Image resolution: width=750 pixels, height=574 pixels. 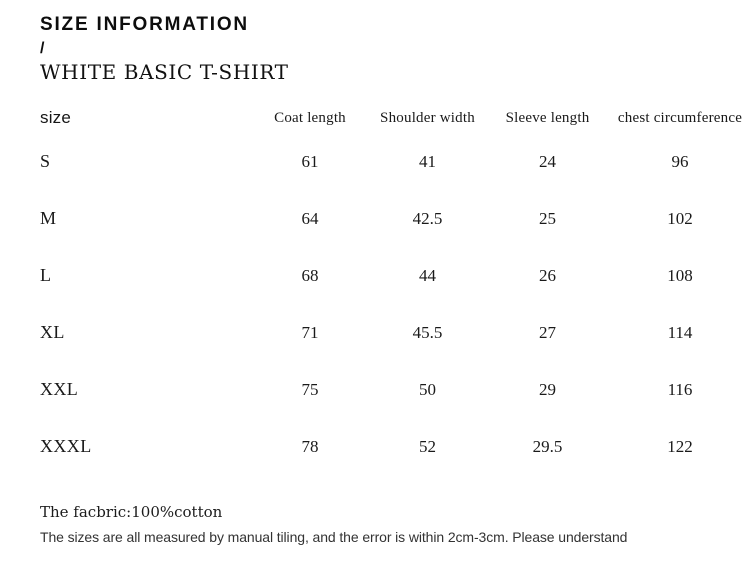 What do you see at coordinates (680, 332) in the screenshot?
I see `chest-circumference-value: 114` at bounding box center [680, 332].